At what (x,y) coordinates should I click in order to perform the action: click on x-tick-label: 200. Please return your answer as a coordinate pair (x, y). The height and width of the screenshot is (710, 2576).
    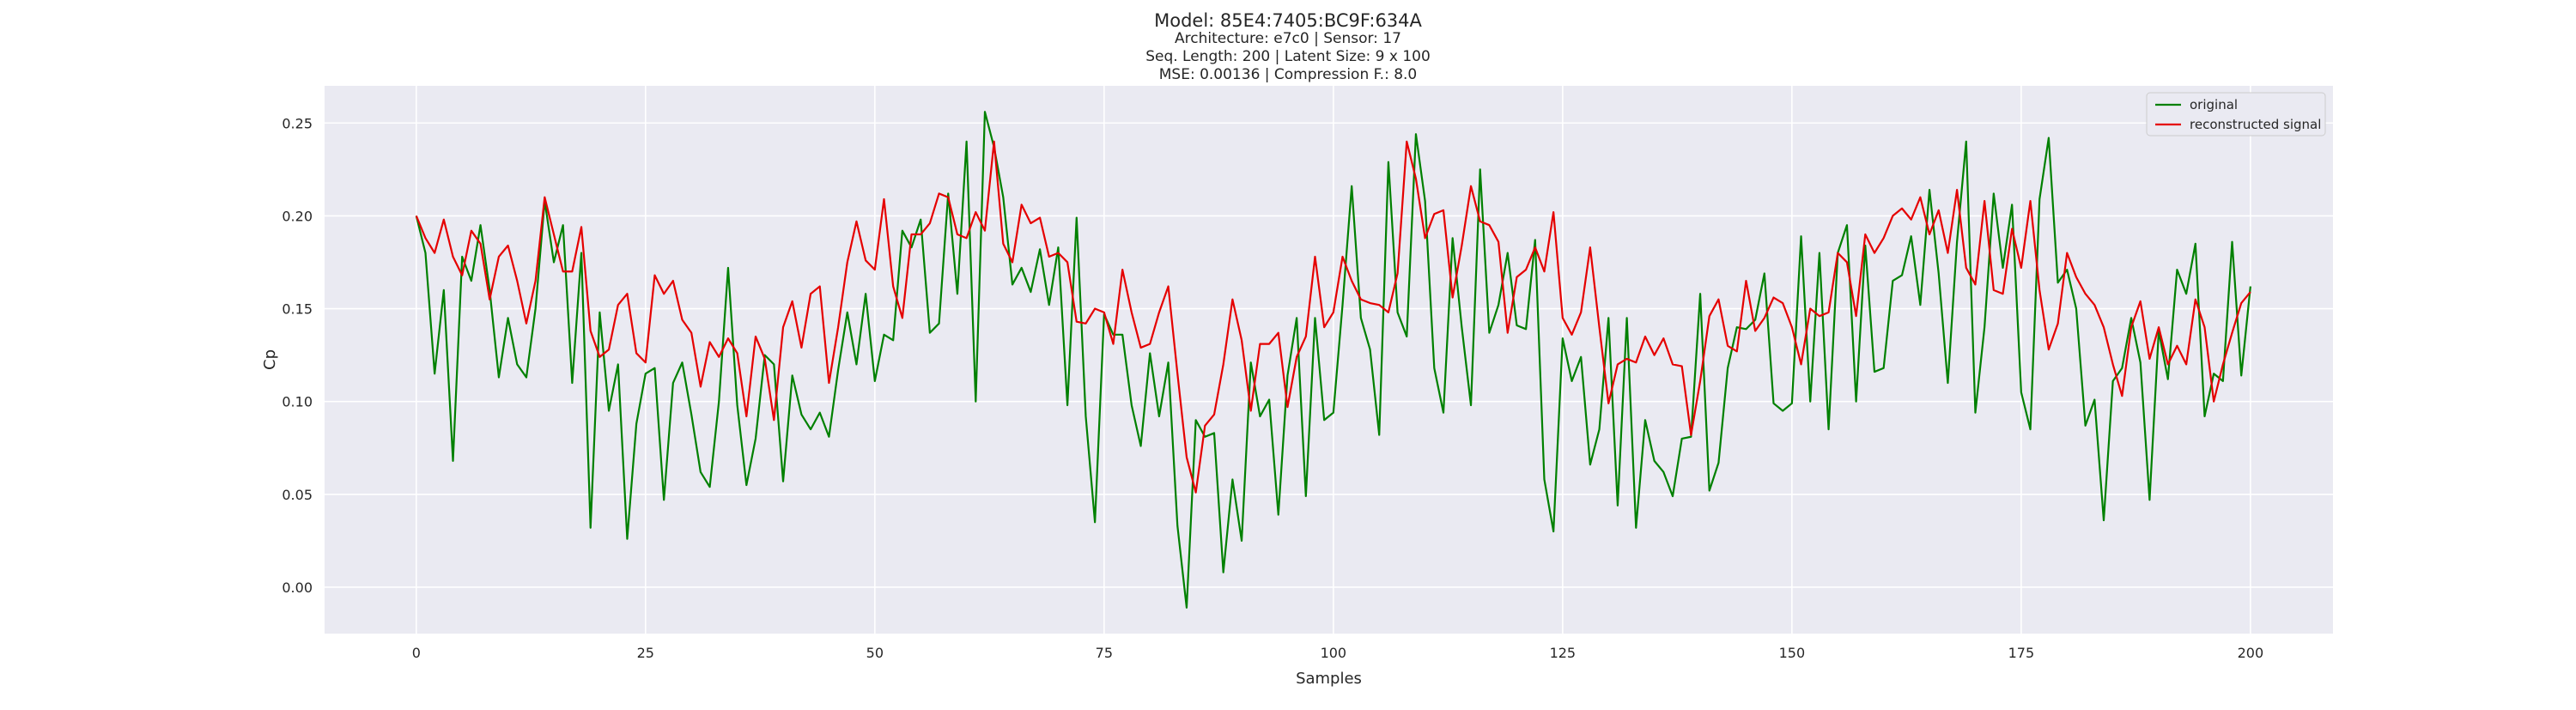
    Looking at the image, I should click on (2251, 653).